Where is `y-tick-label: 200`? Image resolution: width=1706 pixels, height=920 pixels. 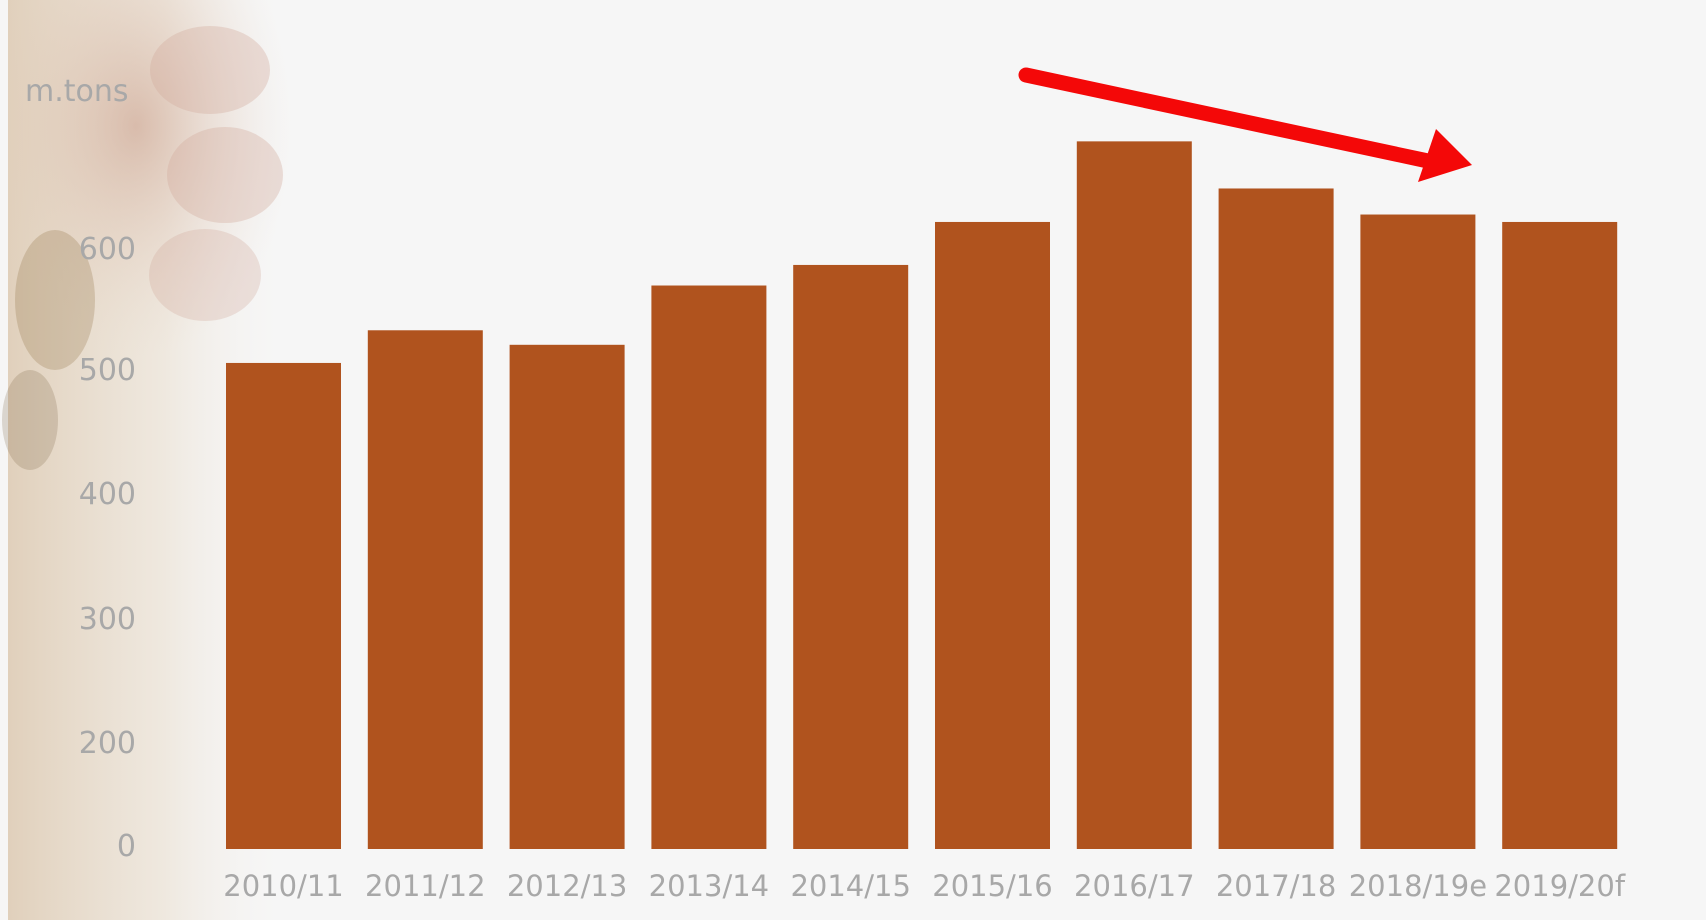
y-tick-label: 200 is located at coordinates (107, 743).